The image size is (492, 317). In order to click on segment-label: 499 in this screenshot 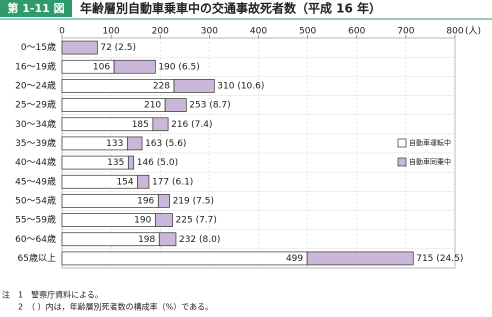, I will do `click(294, 259)`.